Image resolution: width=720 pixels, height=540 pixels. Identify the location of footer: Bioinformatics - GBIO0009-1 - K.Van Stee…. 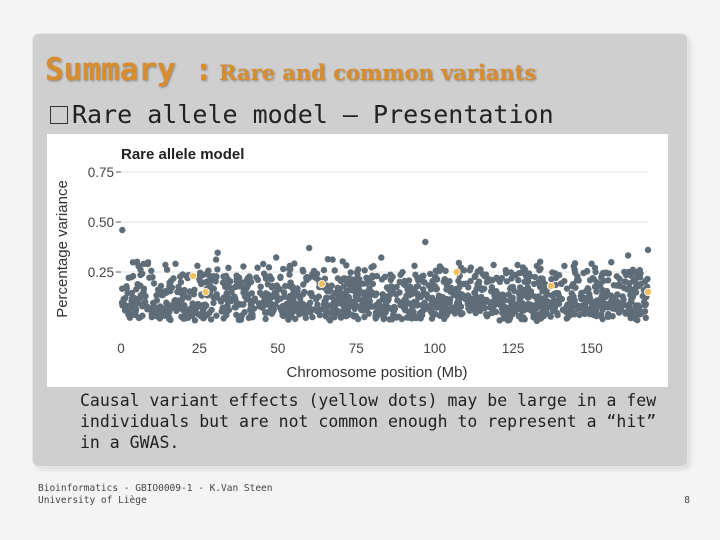
(155, 495).